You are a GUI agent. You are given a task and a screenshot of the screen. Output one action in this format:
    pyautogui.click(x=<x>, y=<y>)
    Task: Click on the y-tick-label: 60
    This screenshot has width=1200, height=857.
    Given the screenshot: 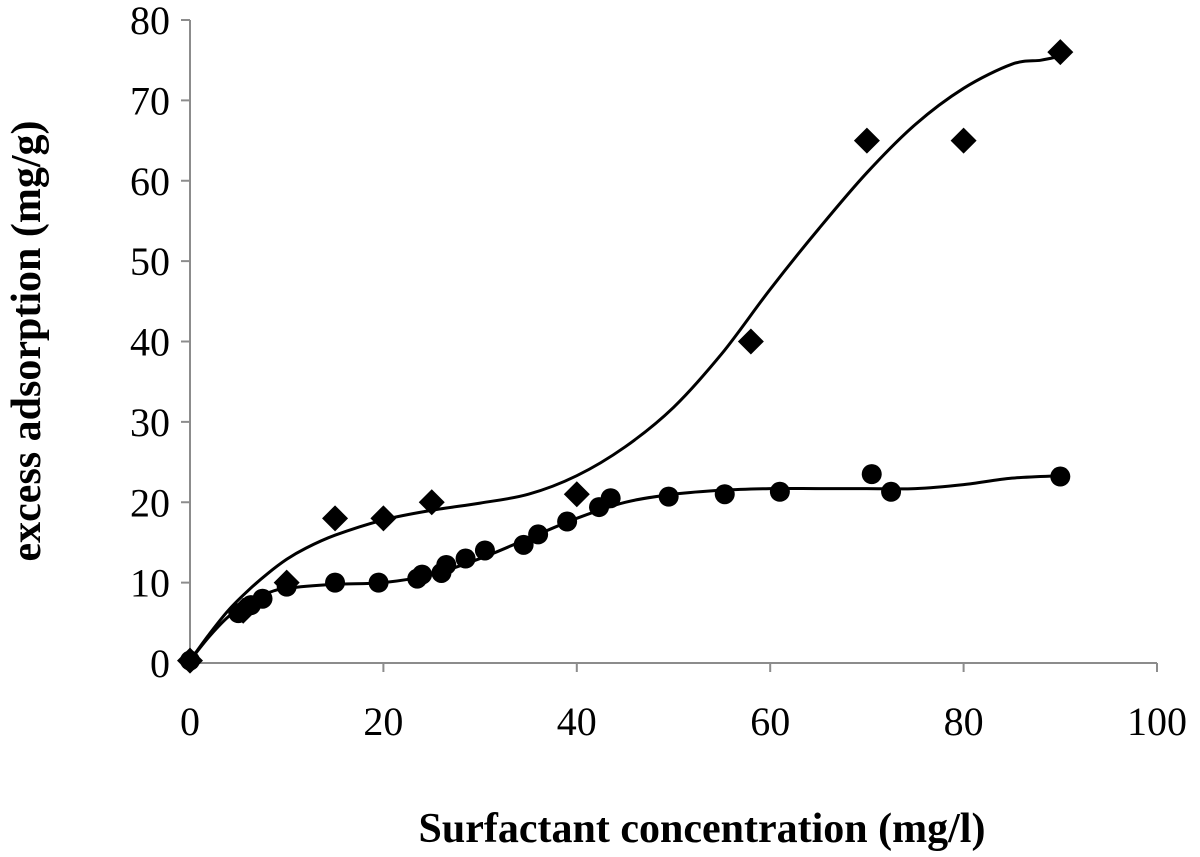 What is the action you would take?
    pyautogui.click(x=150, y=181)
    